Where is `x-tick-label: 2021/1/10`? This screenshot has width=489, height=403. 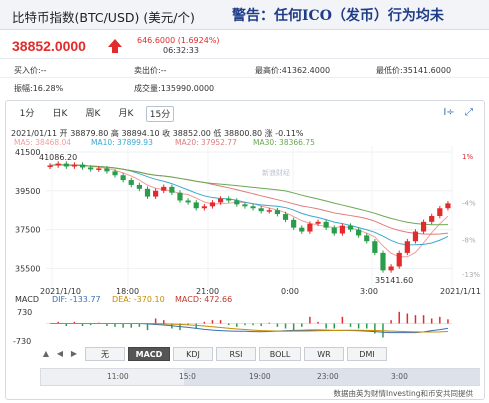 x-tick-label: 2021/1/10 is located at coordinates (60, 291).